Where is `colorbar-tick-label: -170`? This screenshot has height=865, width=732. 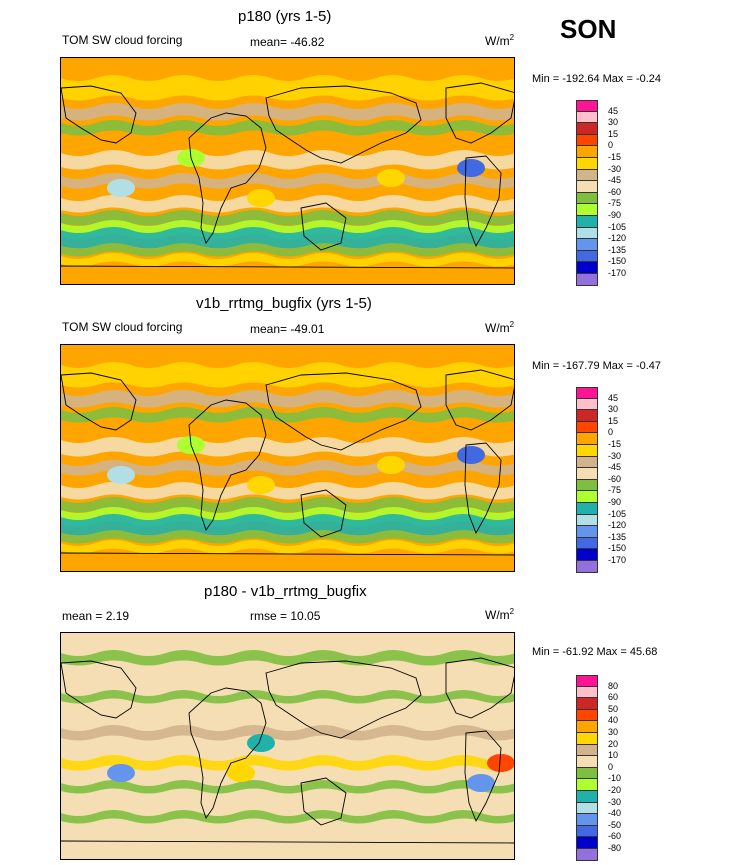 colorbar-tick-label: -170 is located at coordinates (617, 560).